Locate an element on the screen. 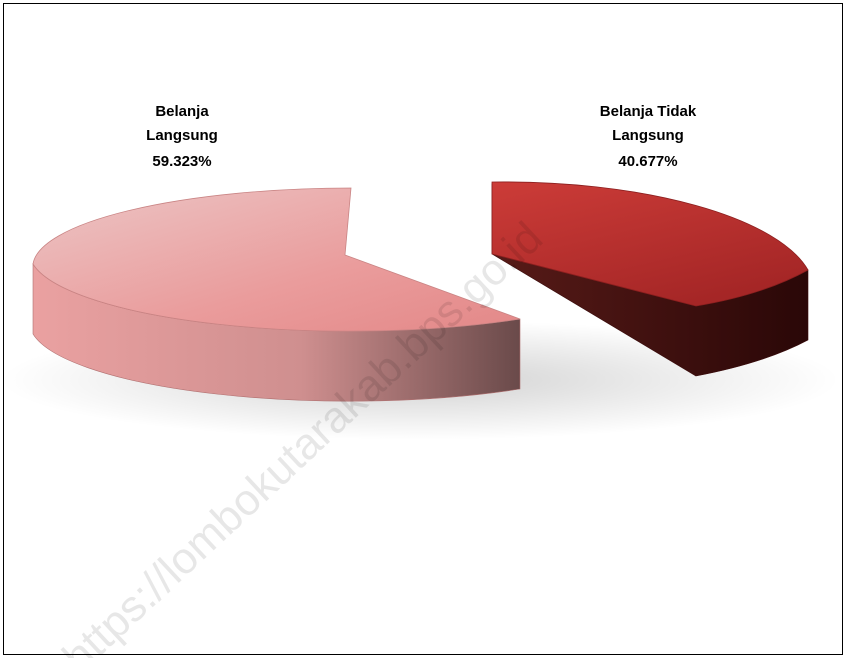 This screenshot has width=848, height=658. label-belanja-langsung-line1: Belanja is located at coordinates (182, 111).